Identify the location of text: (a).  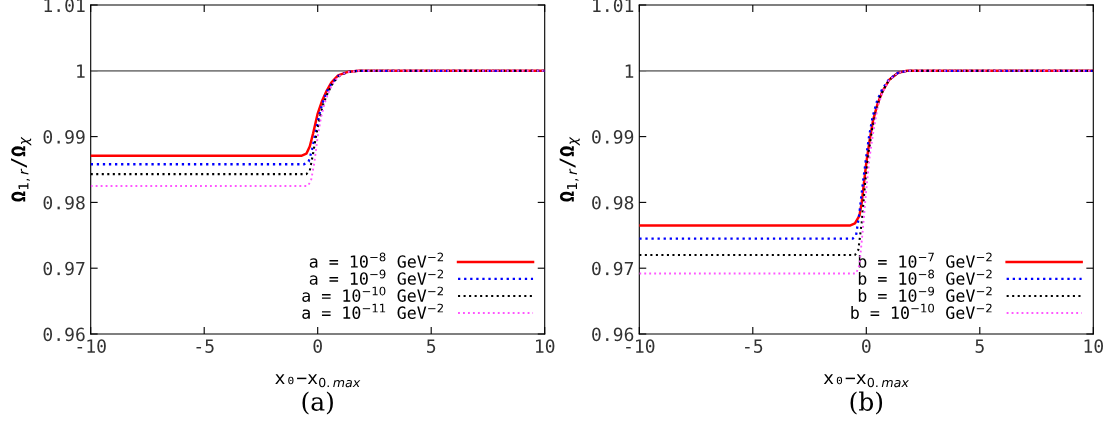
(317, 403).